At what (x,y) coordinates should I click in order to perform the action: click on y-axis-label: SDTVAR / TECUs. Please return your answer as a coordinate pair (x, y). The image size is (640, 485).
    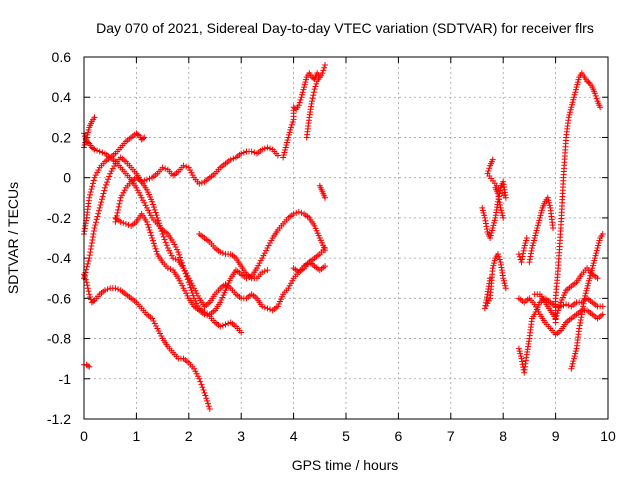
    Looking at the image, I should click on (13, 238).